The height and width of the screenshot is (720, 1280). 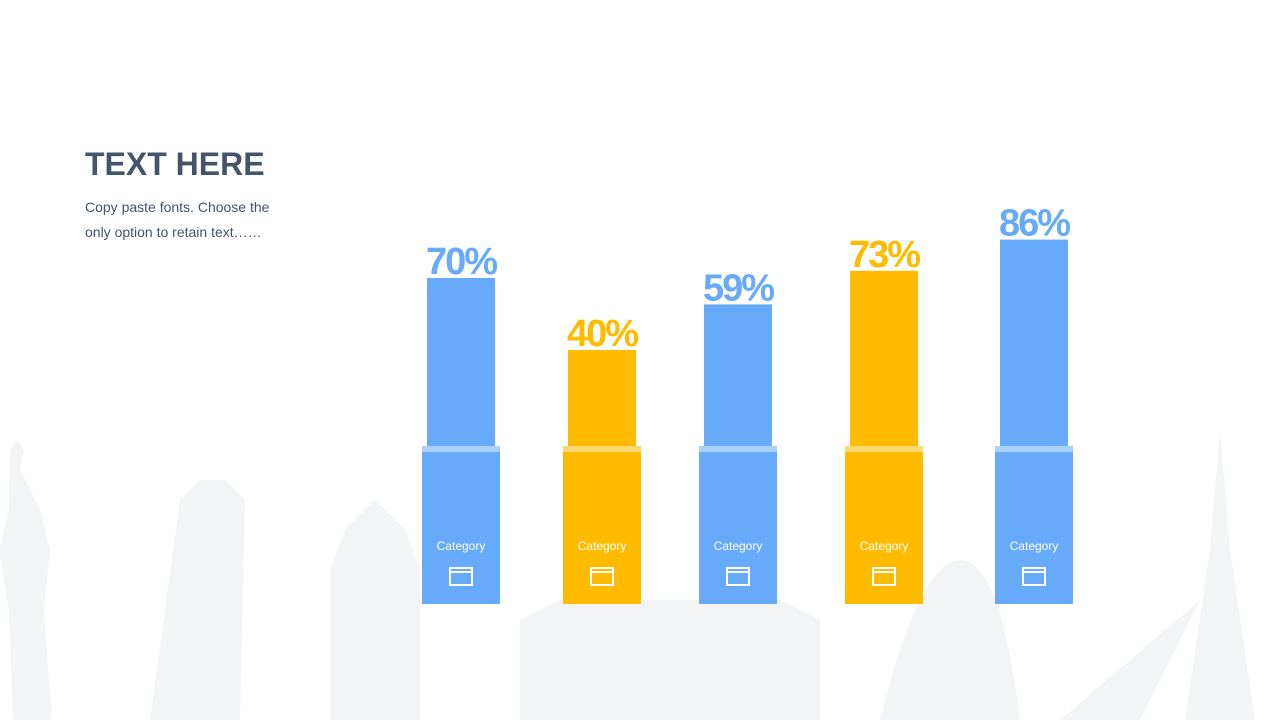 What do you see at coordinates (738, 288) in the screenshot?
I see `value-label: 59%` at bounding box center [738, 288].